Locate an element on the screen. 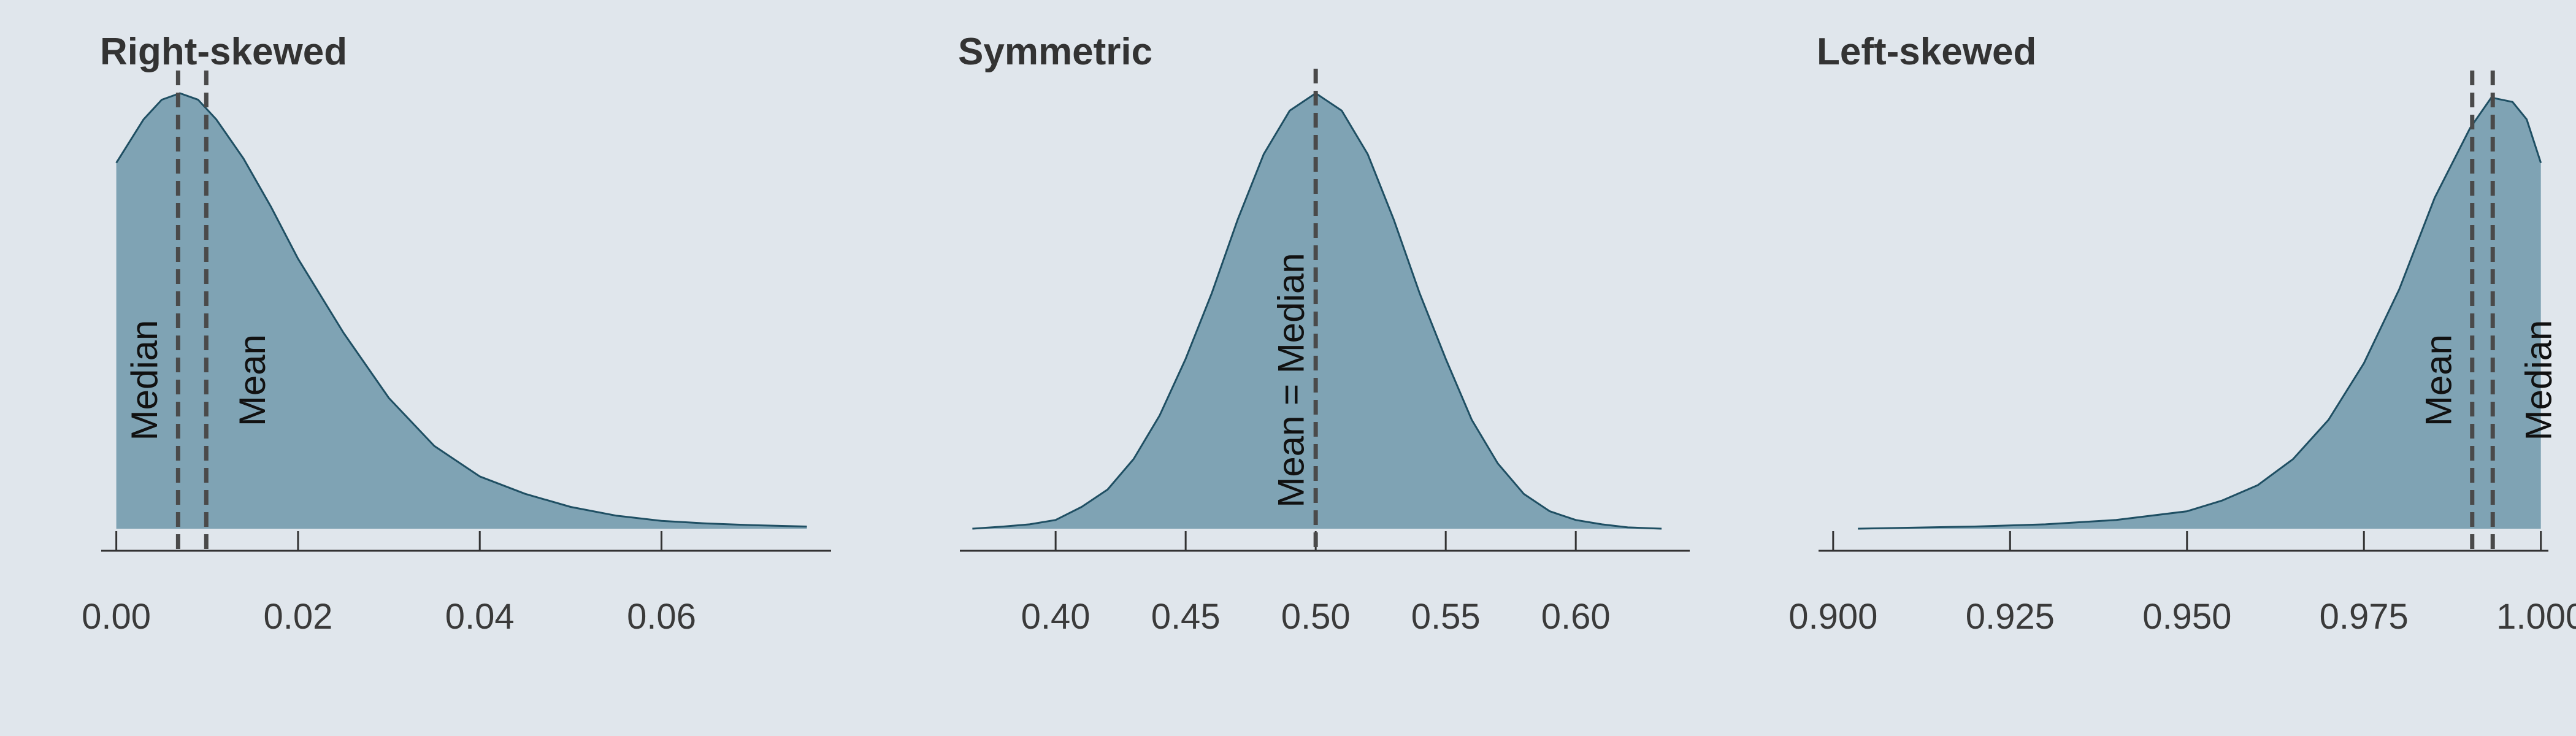 The height and width of the screenshot is (736, 2576). x-tick-label: 0.975 is located at coordinates (2364, 617).